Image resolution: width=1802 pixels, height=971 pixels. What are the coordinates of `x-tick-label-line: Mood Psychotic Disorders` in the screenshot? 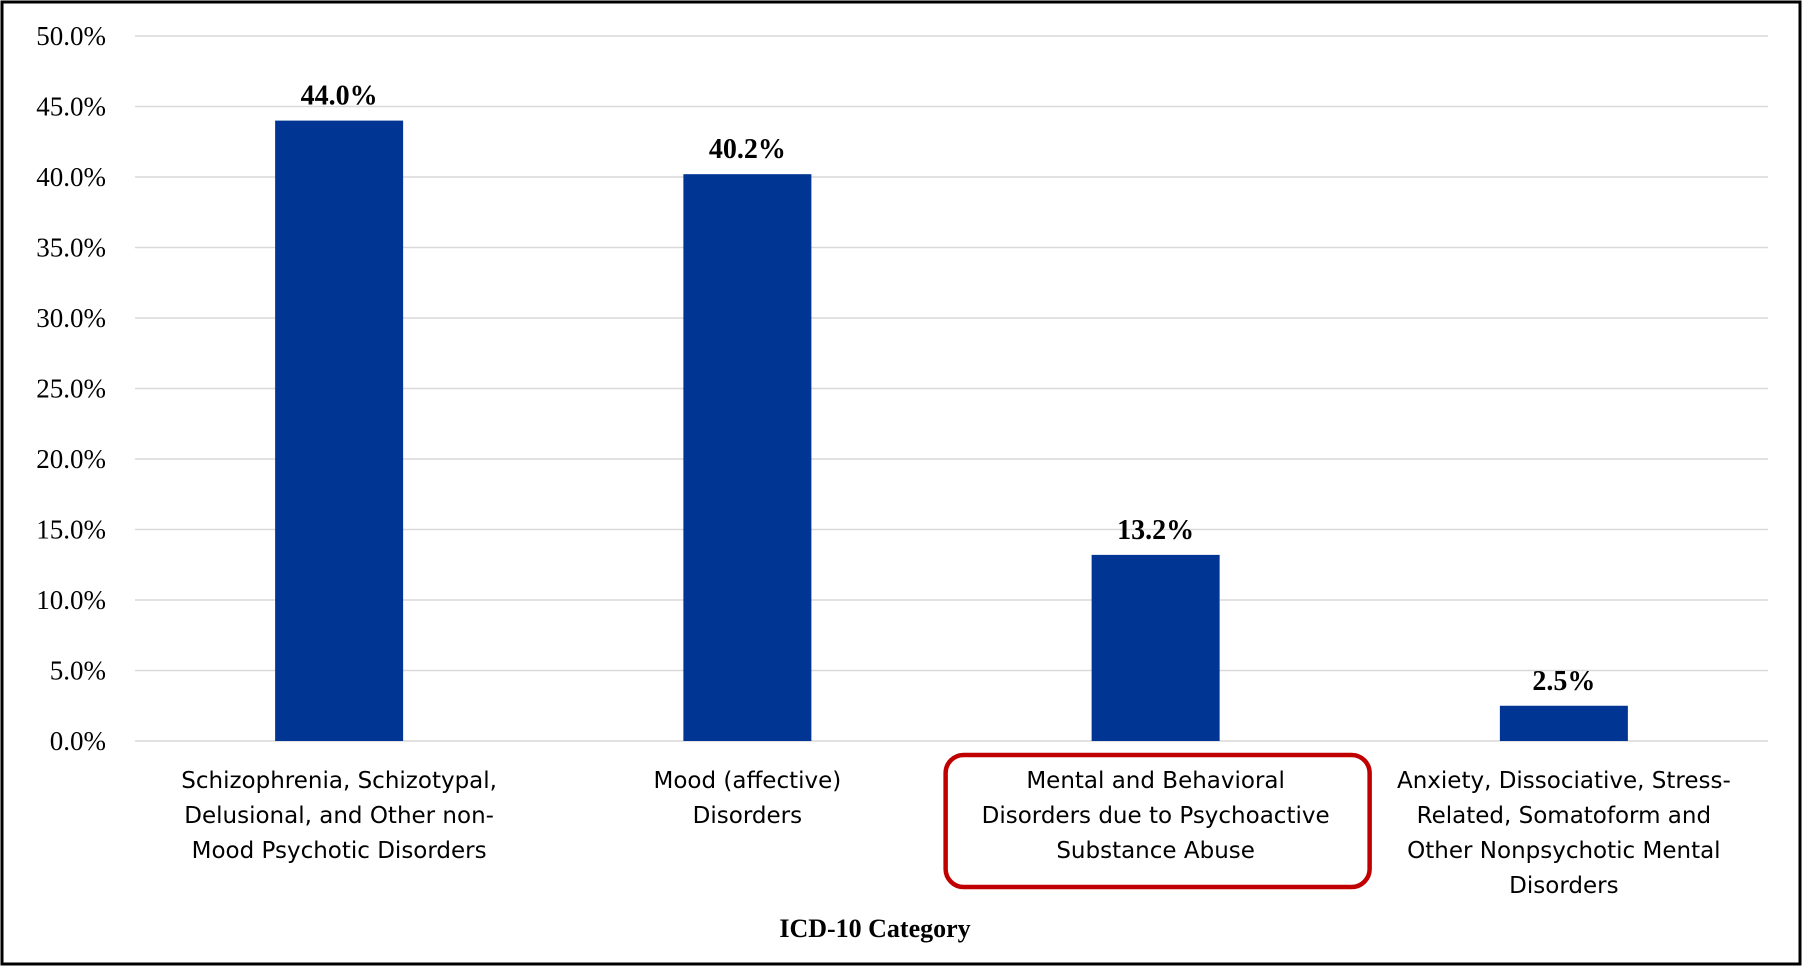 It's located at (339, 851).